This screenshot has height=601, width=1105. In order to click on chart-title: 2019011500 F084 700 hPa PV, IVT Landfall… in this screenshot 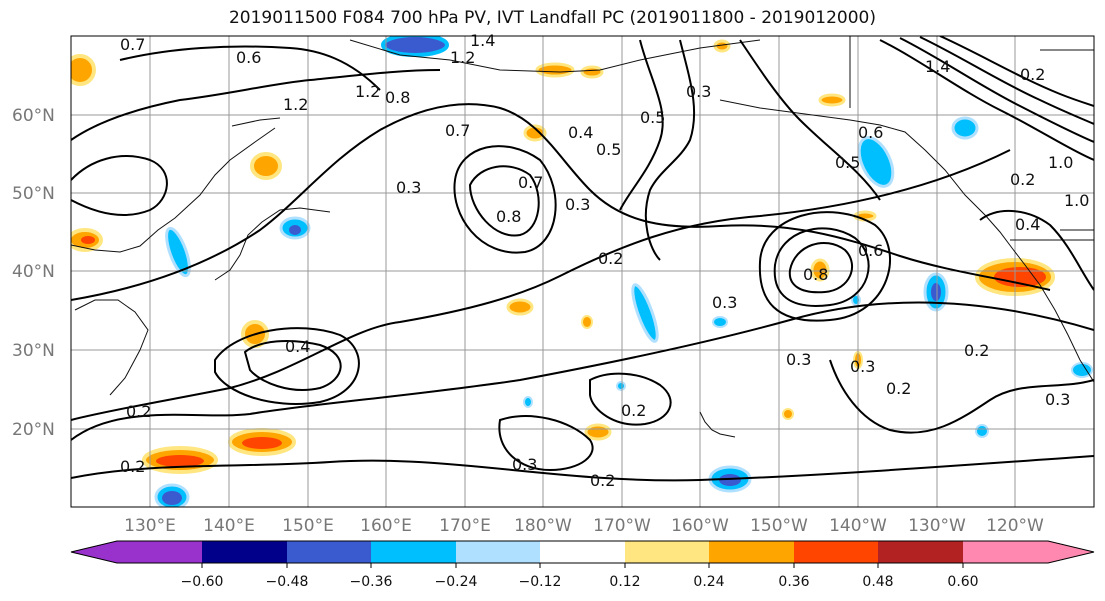, I will do `click(552, 18)`.